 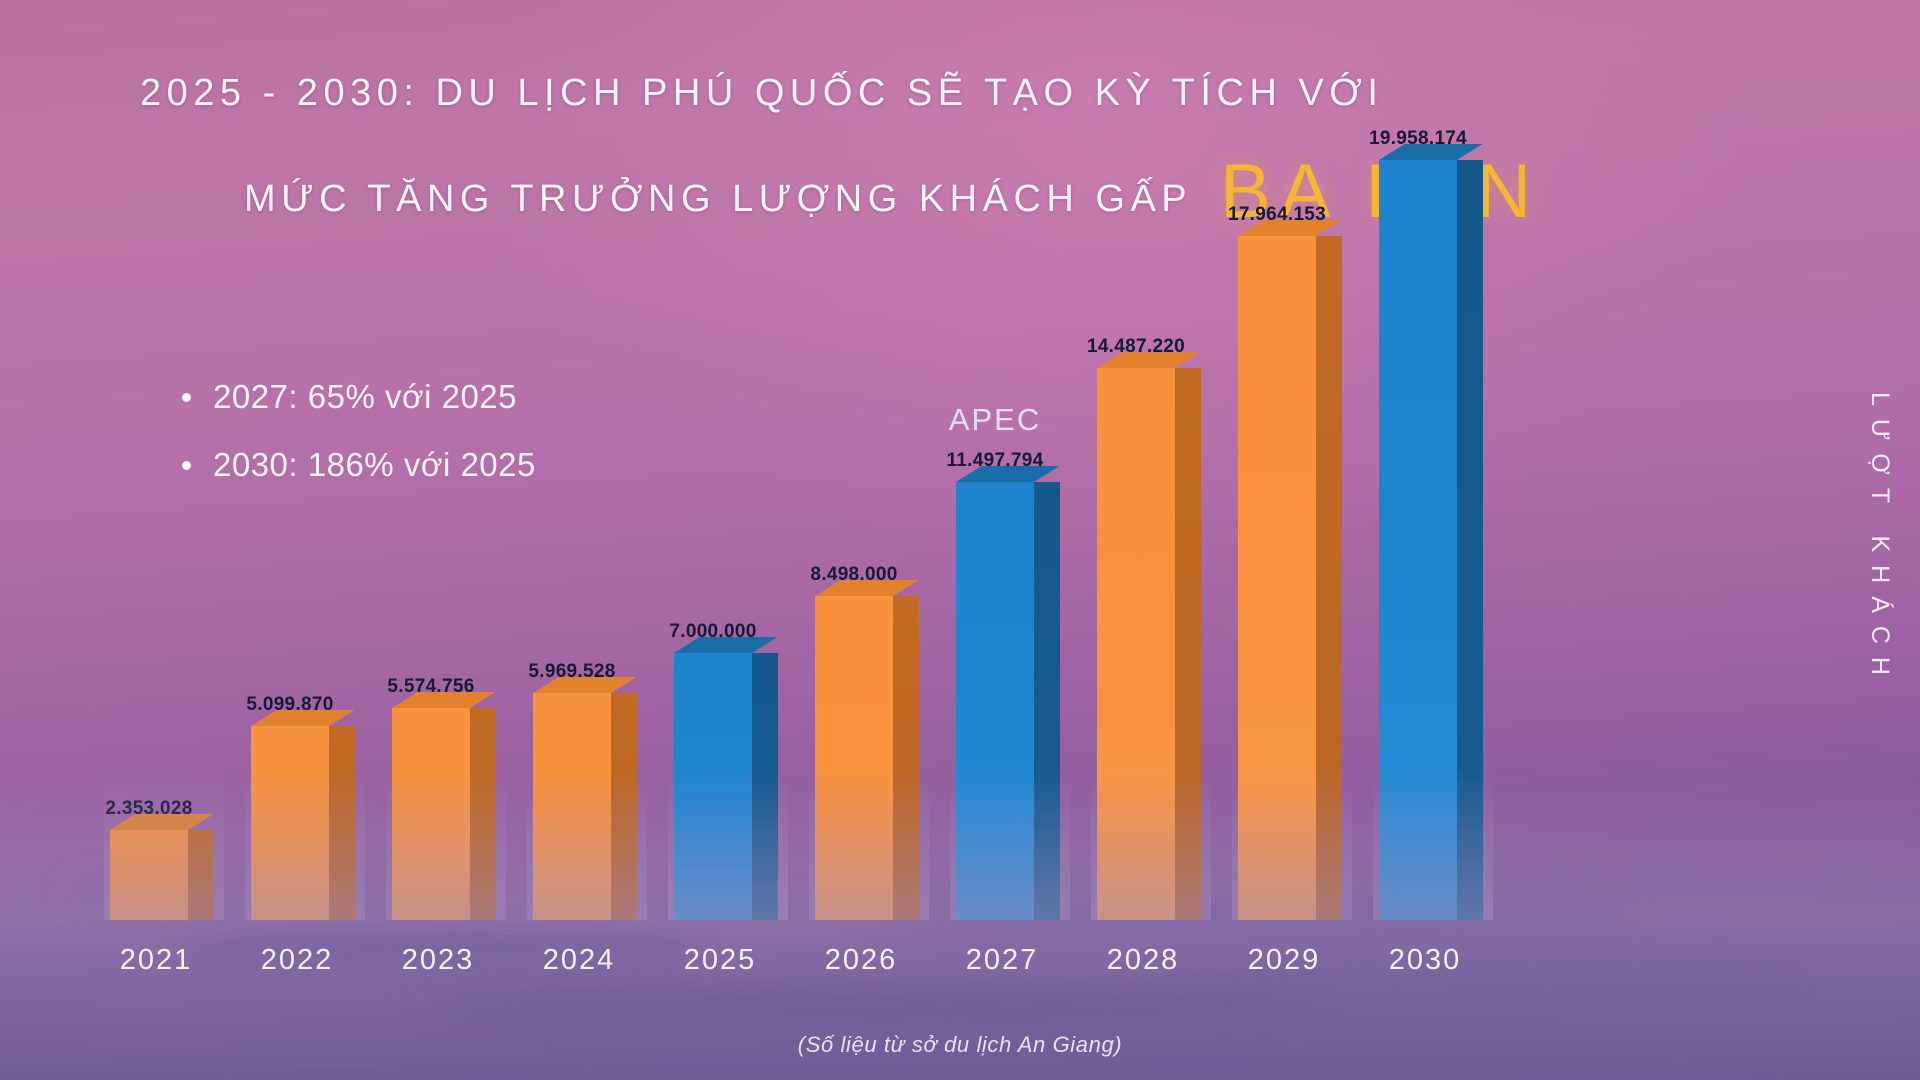 What do you see at coordinates (572, 671) in the screenshot?
I see `bar-value-label: 5.969.528` at bounding box center [572, 671].